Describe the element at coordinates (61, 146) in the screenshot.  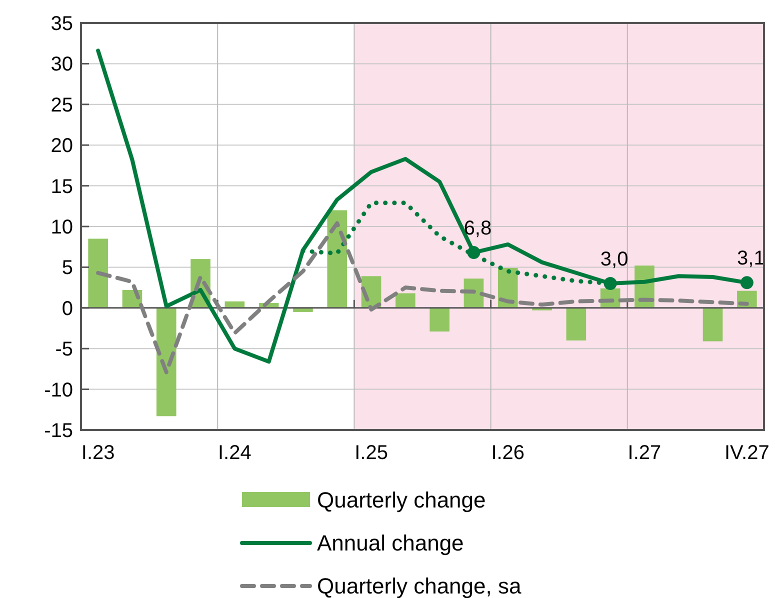
I see `y-tick-label: 20` at that location.